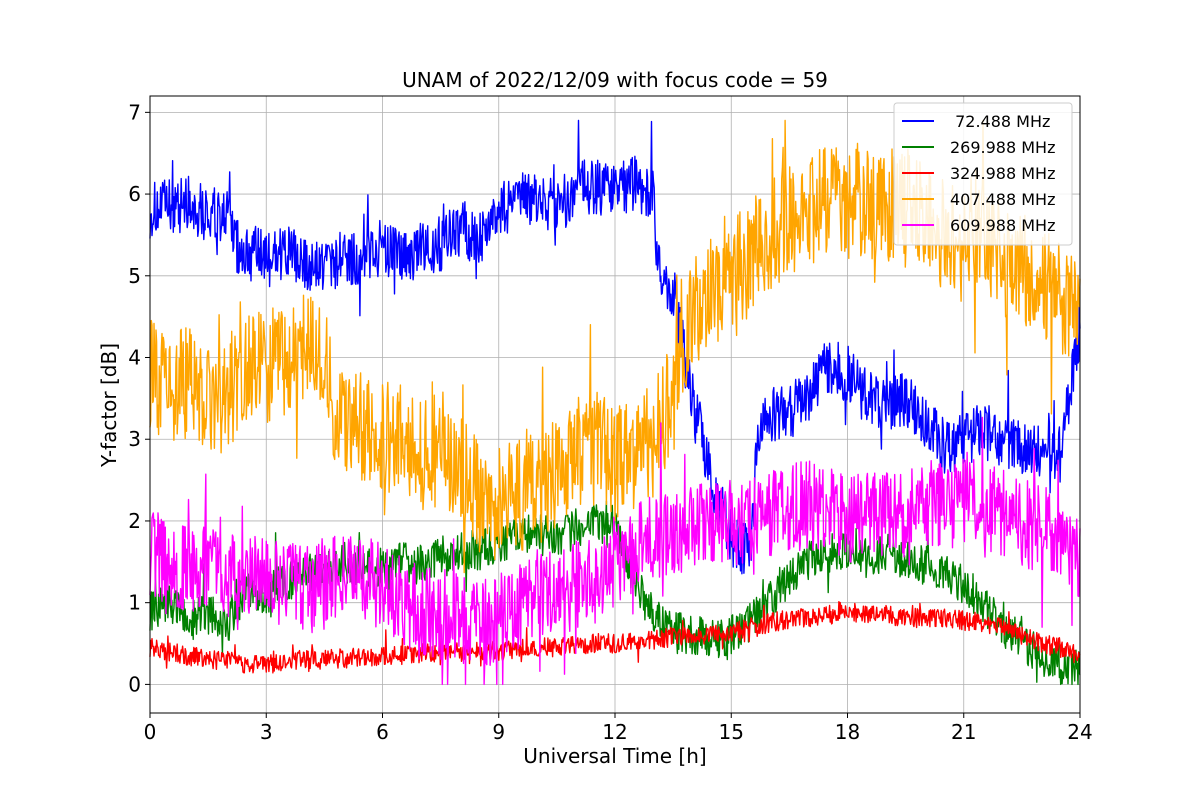  Describe the element at coordinates (382, 732) in the screenshot. I see `x-tick-label: 6` at that location.